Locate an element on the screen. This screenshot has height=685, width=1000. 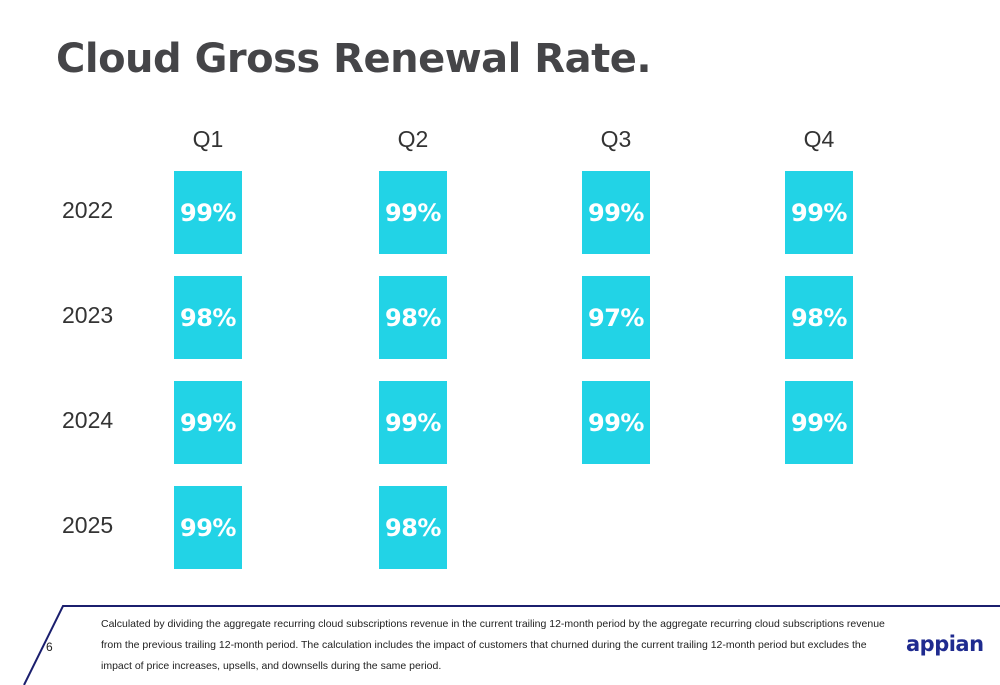
rate-cell-2024-q1: 99% is located at coordinates (208, 422).